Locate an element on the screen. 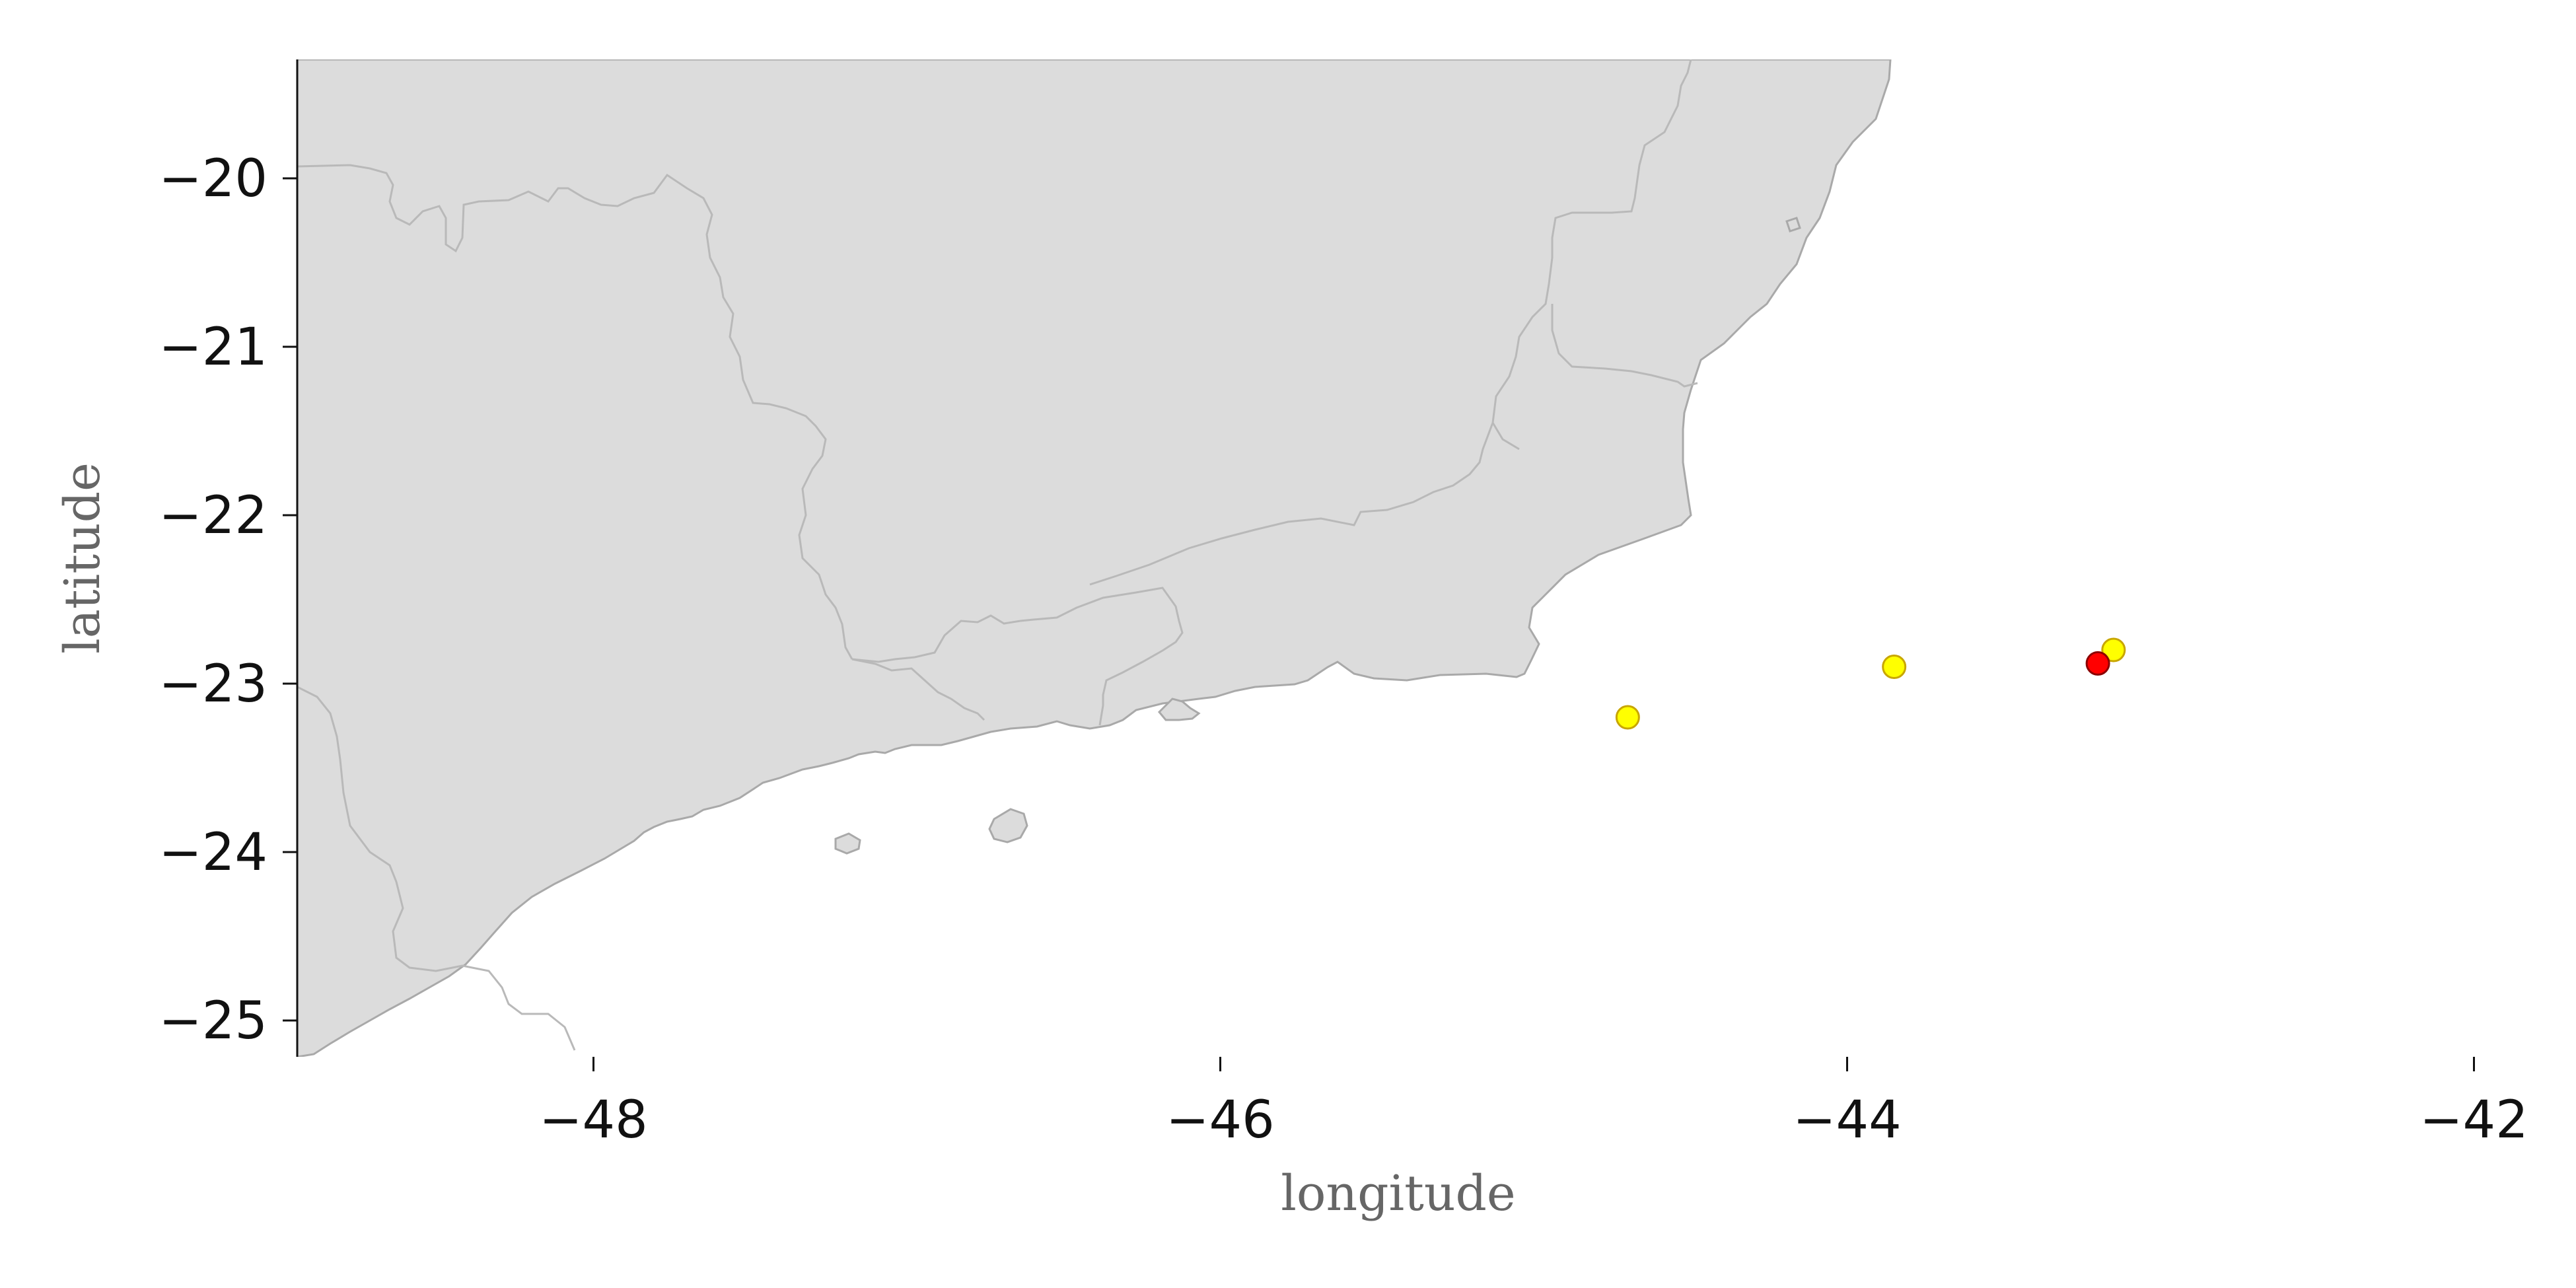 The height and width of the screenshot is (1288, 2576). red-marker is located at coordinates (2097, 663).